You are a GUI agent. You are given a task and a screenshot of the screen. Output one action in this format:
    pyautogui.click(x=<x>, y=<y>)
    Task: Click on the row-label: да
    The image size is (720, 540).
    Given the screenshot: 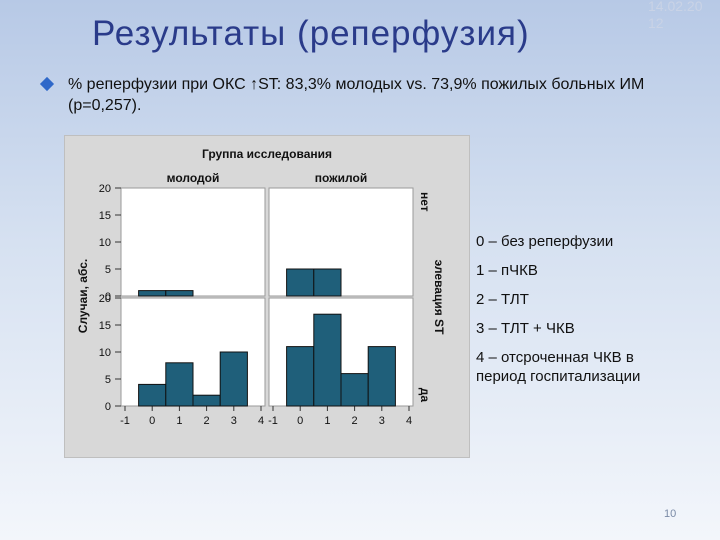 What is the action you would take?
    pyautogui.click(x=425, y=395)
    